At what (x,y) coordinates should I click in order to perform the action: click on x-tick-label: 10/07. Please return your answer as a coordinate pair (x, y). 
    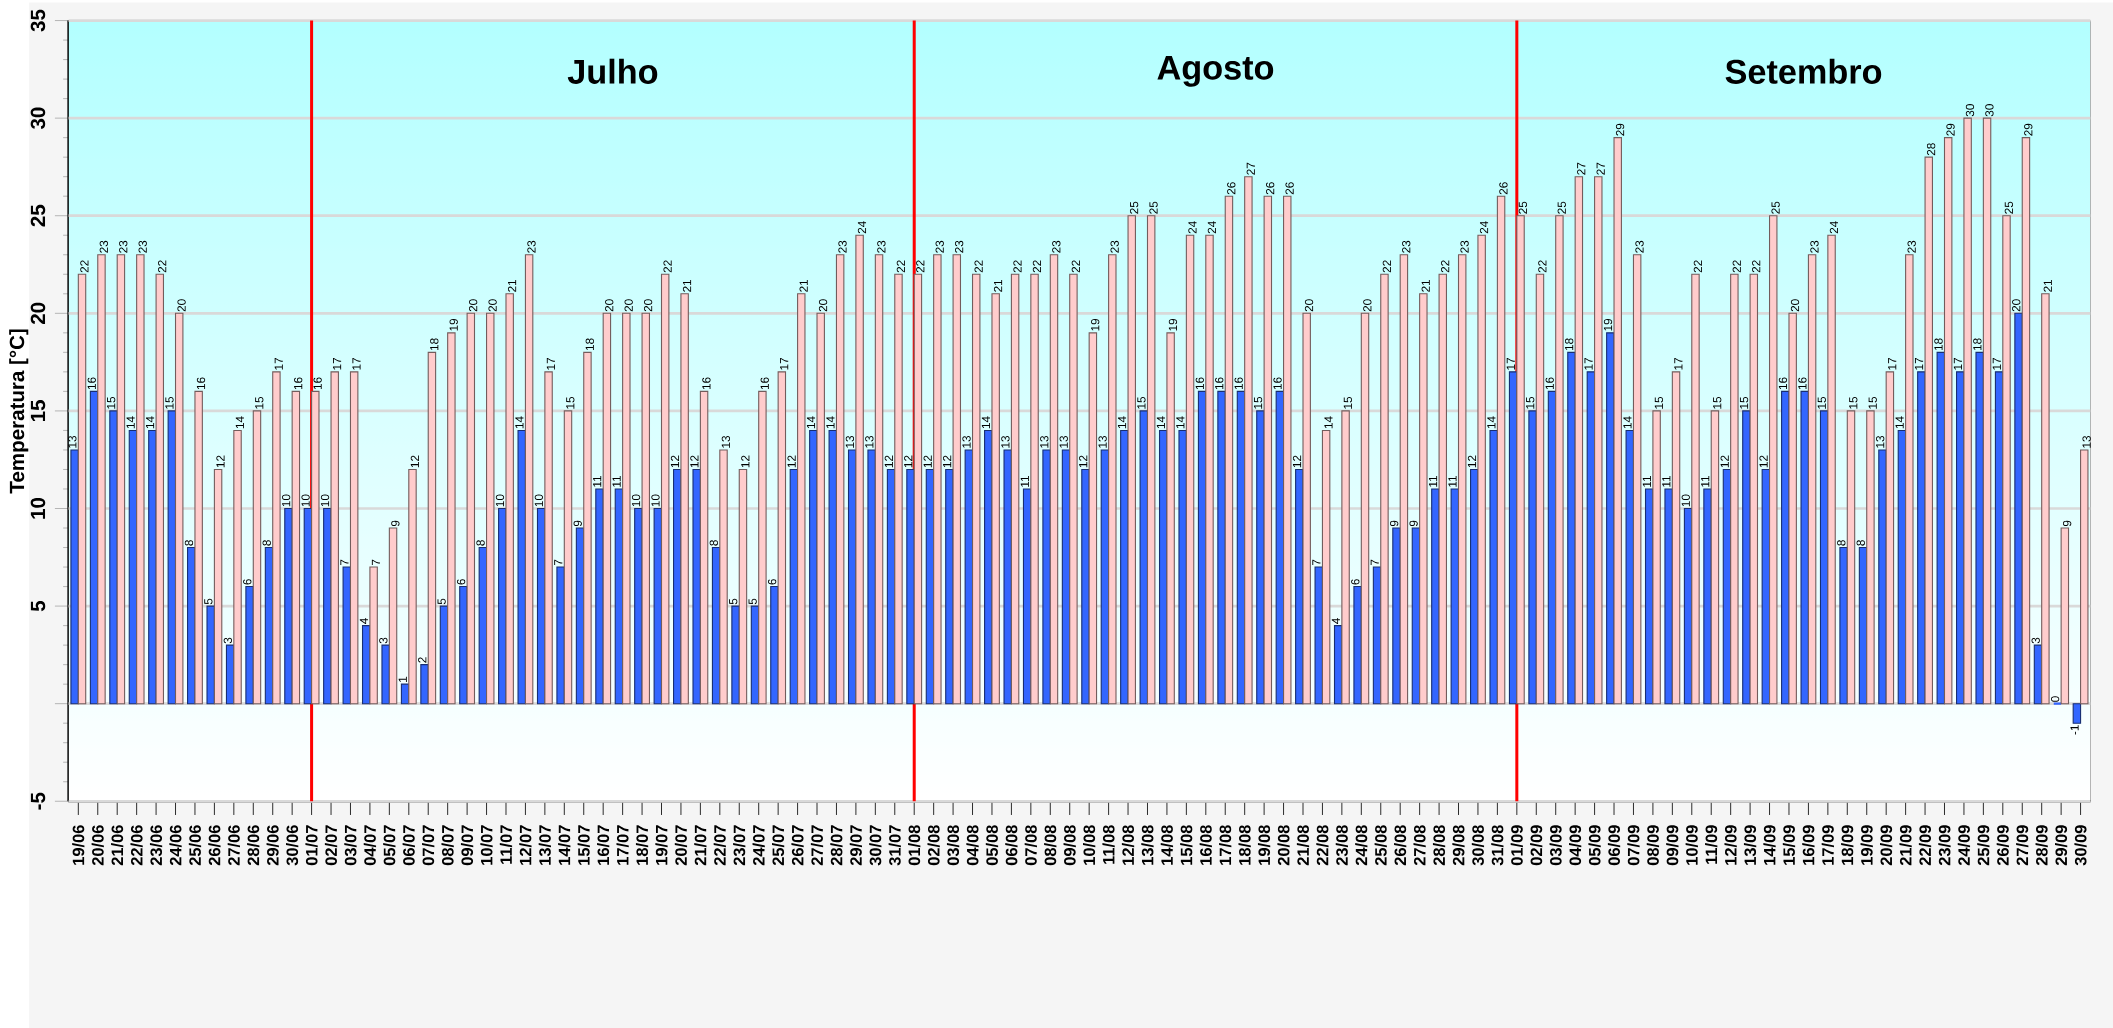
    Looking at the image, I should click on (486, 845).